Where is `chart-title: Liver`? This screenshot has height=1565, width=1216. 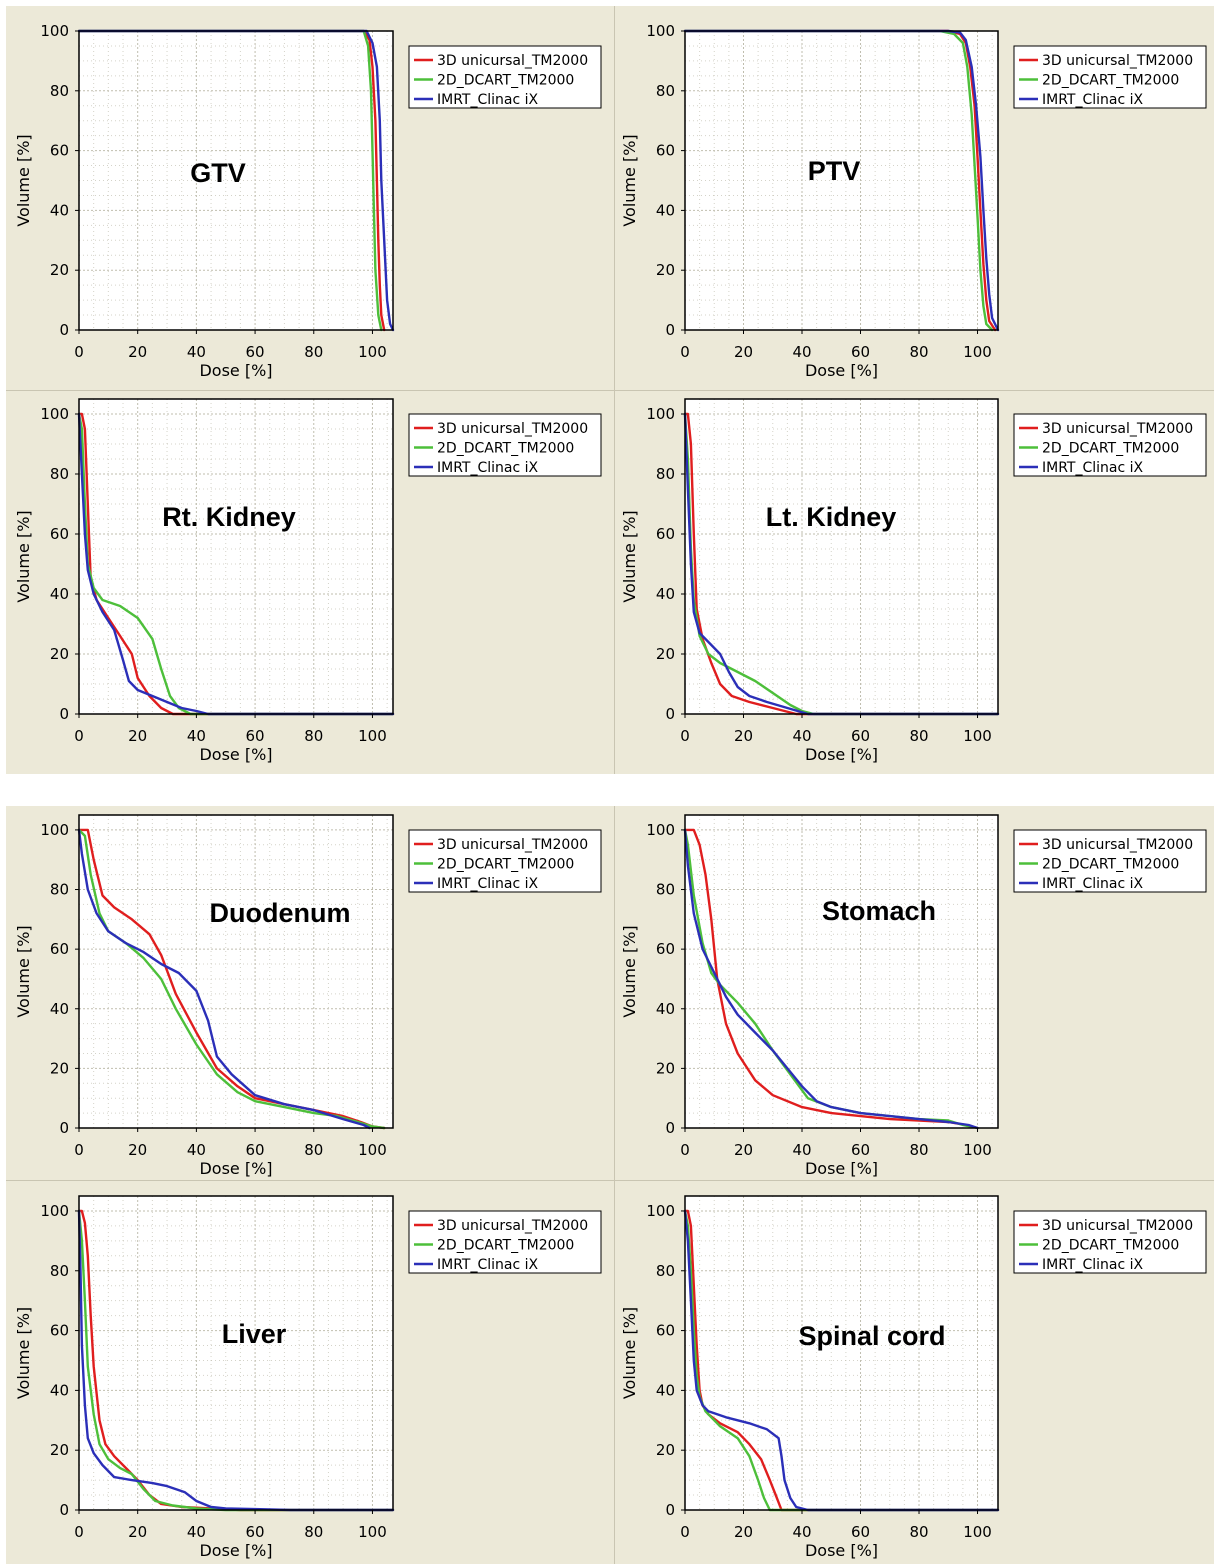 chart-title: Liver is located at coordinates (254, 1334).